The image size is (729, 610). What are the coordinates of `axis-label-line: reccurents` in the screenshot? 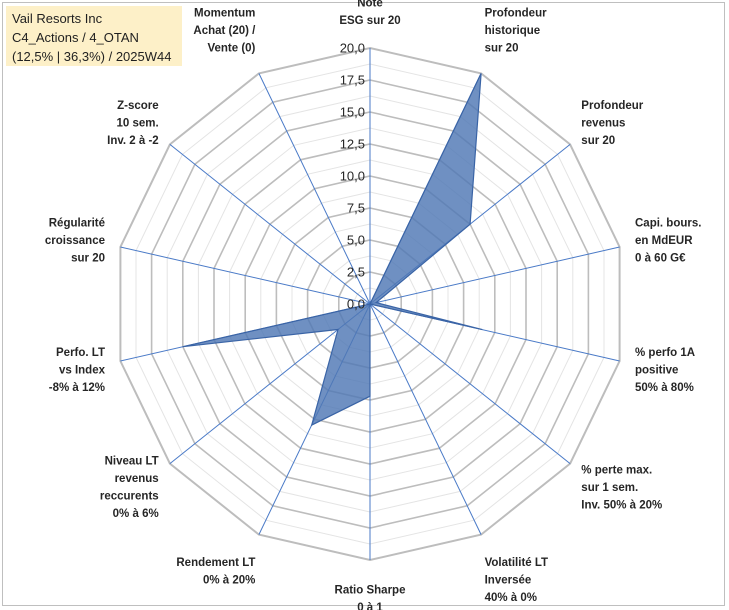 It's located at (129, 497).